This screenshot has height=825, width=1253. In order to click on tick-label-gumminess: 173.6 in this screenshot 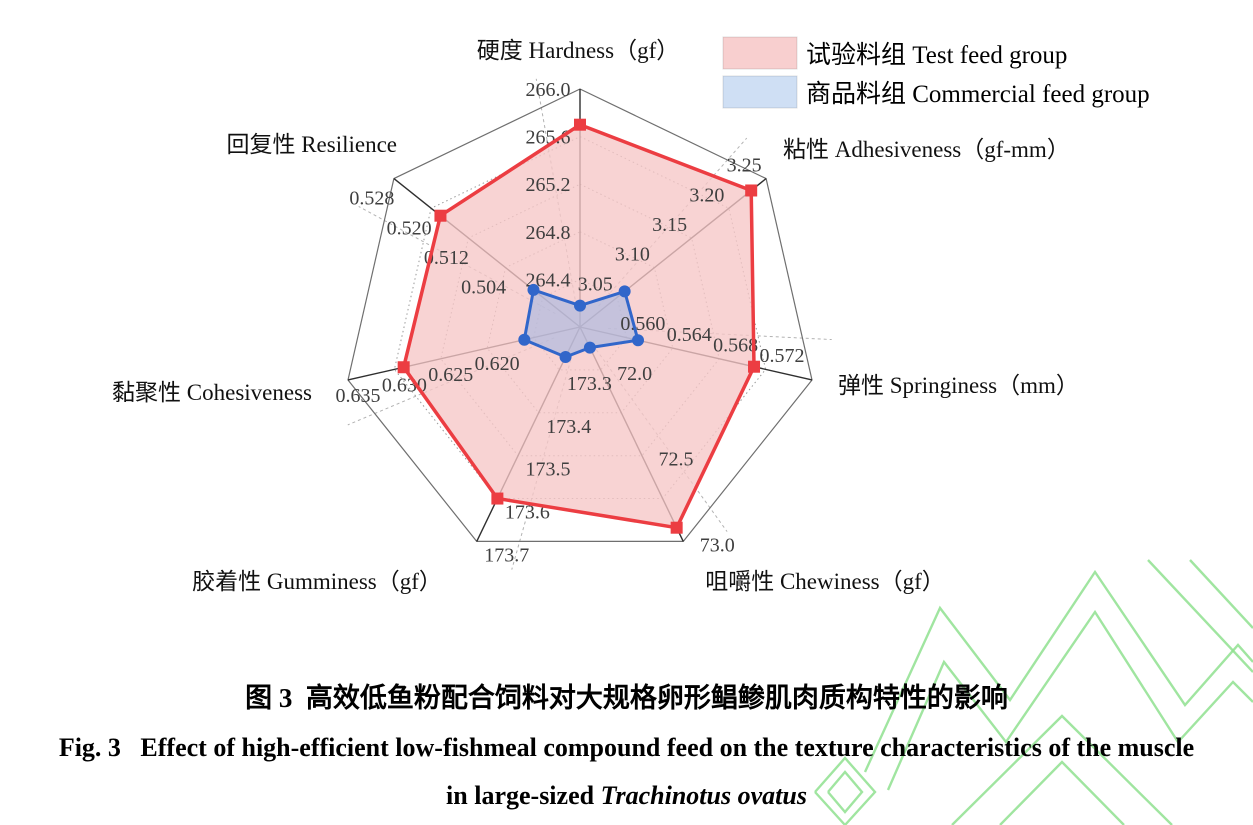, I will do `click(527, 513)`.